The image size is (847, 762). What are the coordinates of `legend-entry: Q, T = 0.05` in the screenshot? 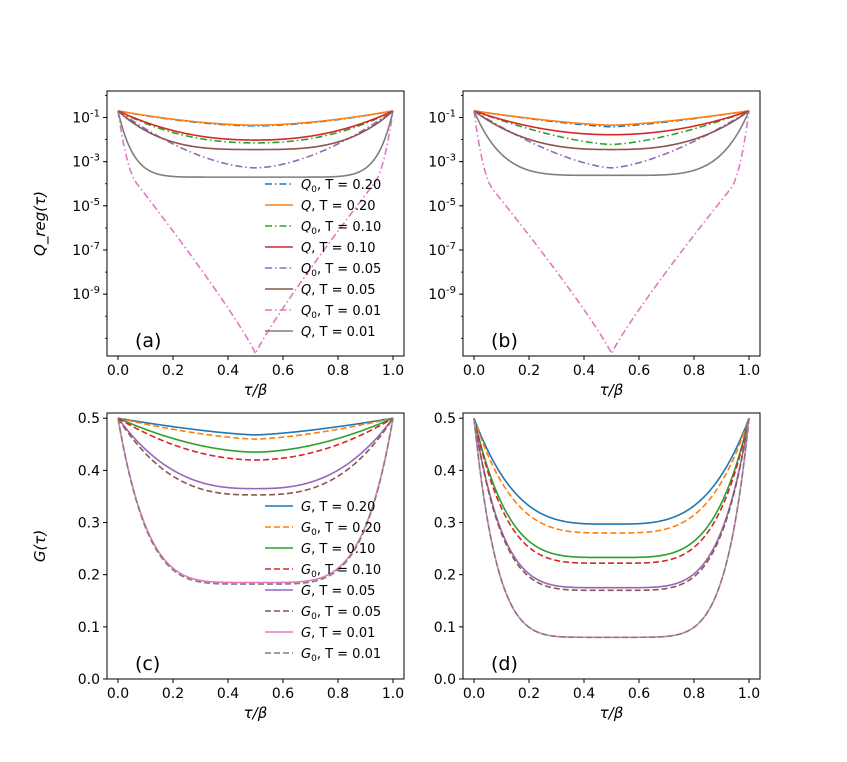 It's located at (338, 290).